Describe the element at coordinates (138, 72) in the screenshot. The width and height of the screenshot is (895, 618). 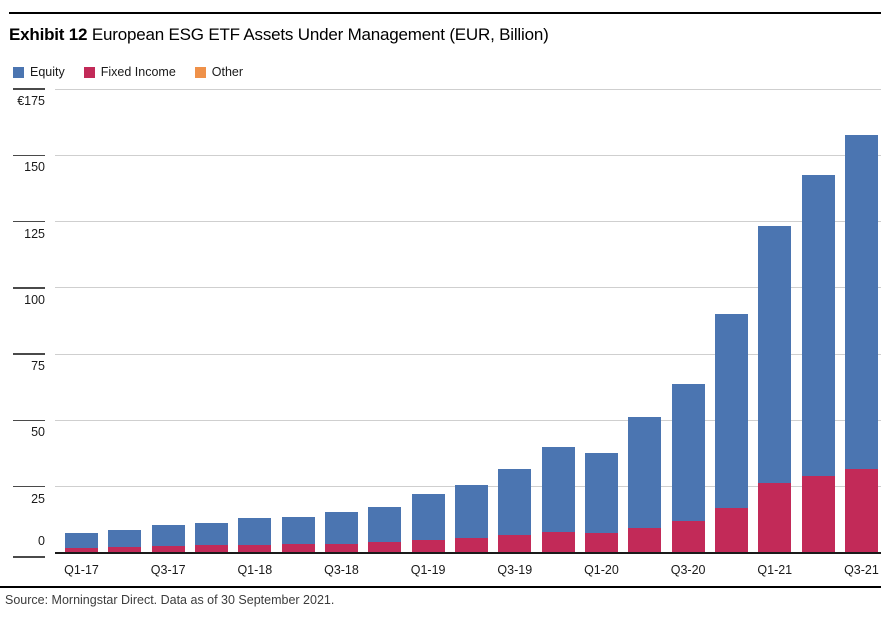
I see `legend-label: Fixed Income` at that location.